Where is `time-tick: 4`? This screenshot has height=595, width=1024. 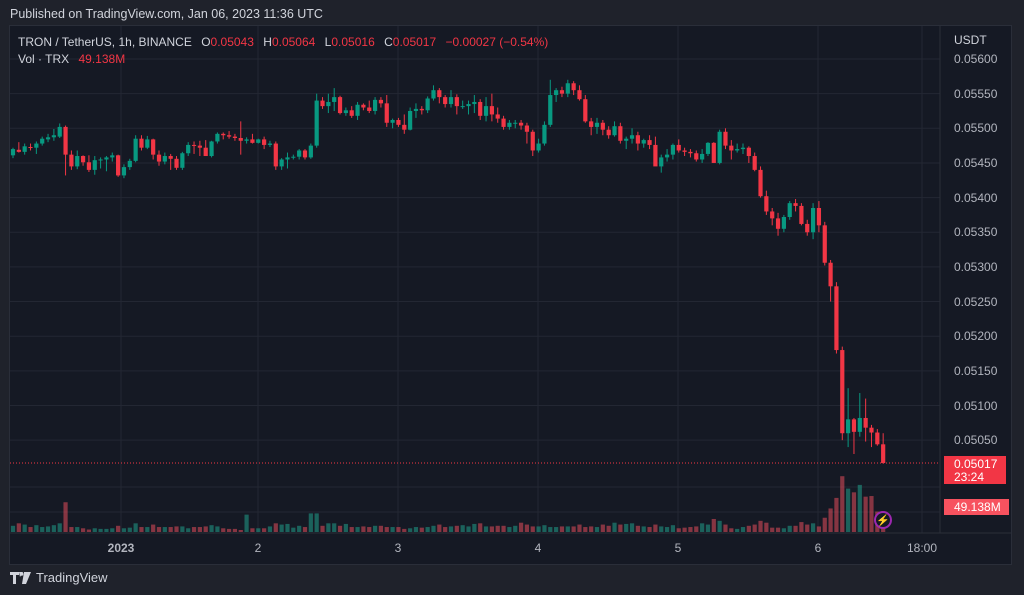 time-tick: 4 is located at coordinates (538, 548).